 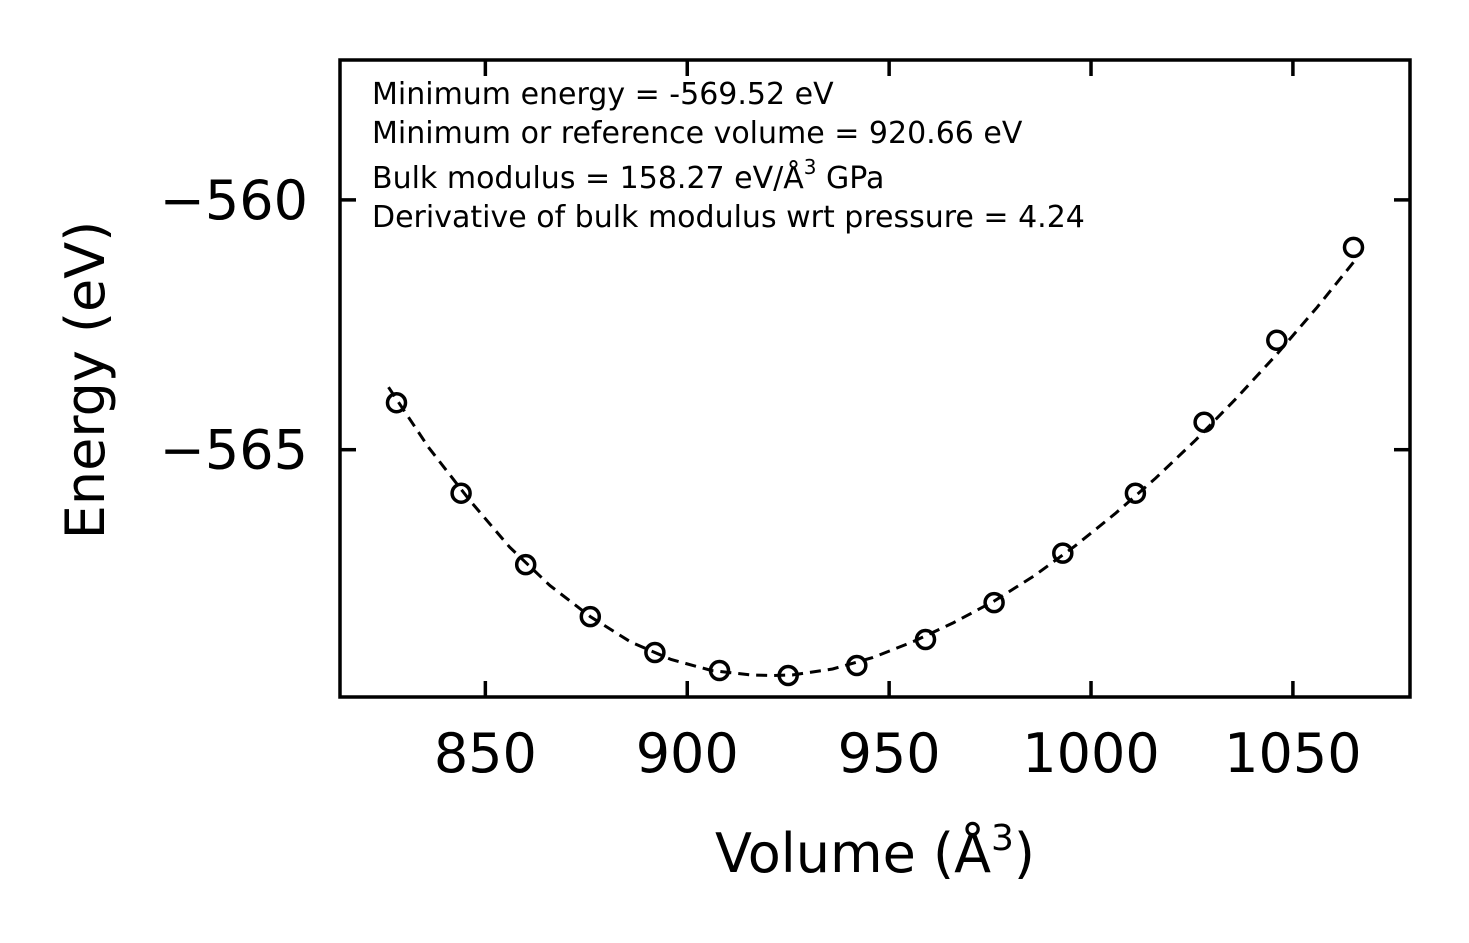 What do you see at coordinates (628, 175) in the screenshot?
I see `annotation-bulk-modulus: Bulk modulus = 158.27 eV/Å3 GPa` at bounding box center [628, 175].